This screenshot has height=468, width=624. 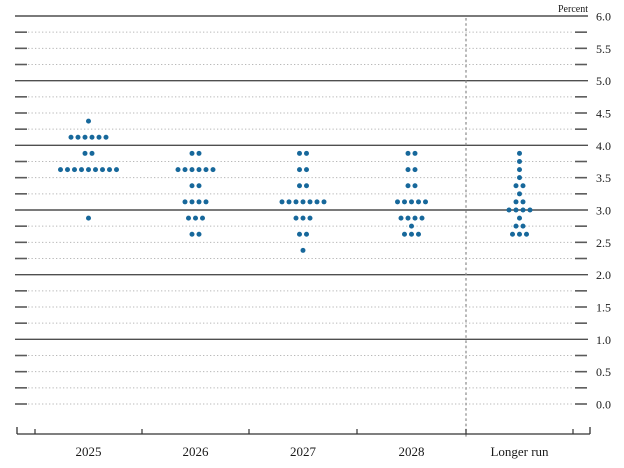 What do you see at coordinates (89, 451) in the screenshot?
I see `category-label: 2025` at bounding box center [89, 451].